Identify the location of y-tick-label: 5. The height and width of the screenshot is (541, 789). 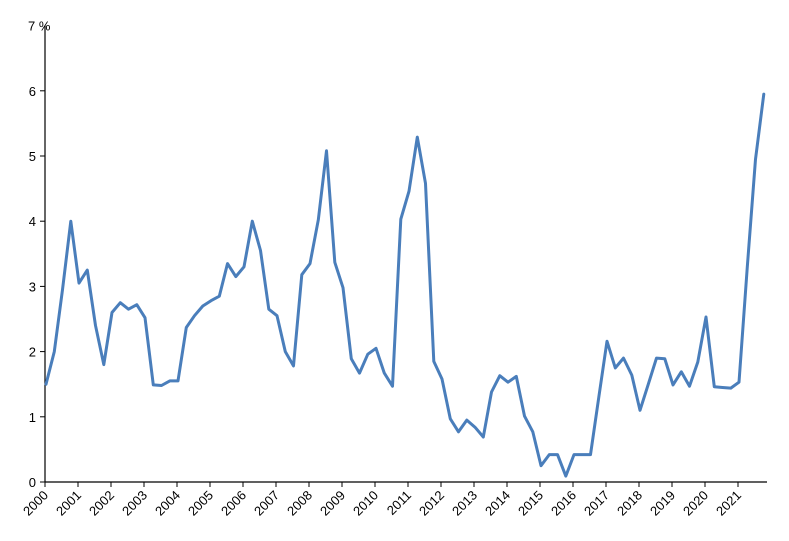
(32, 156).